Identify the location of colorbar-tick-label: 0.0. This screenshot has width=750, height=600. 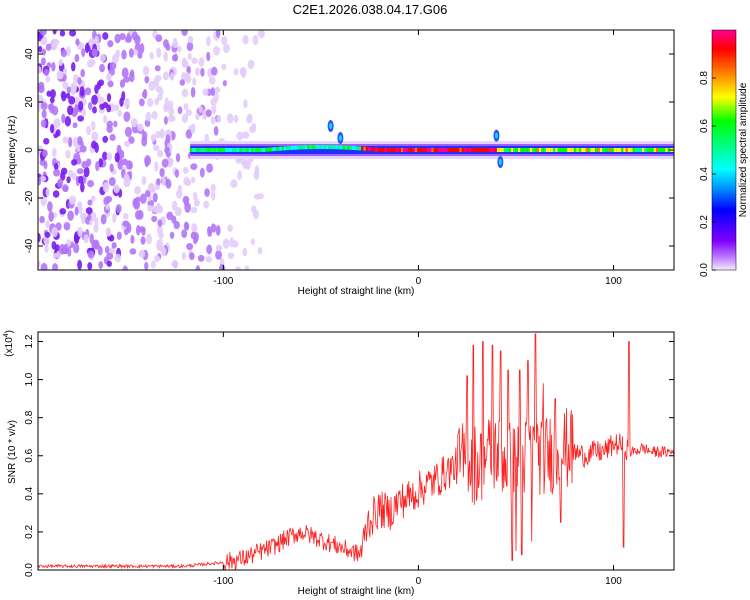
(704, 270).